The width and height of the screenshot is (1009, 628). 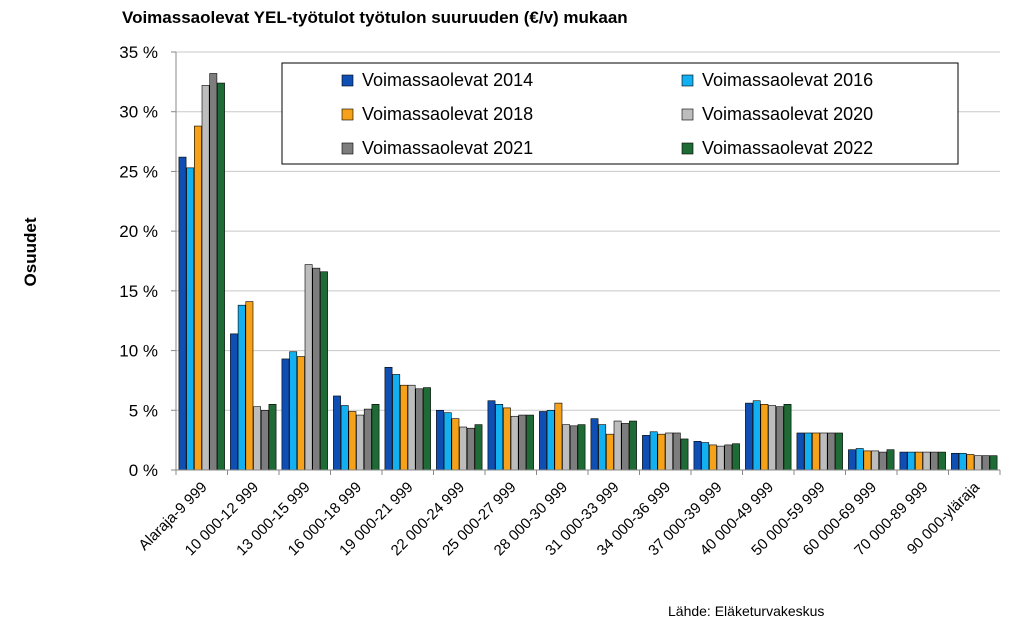 What do you see at coordinates (138, 171) in the screenshot?
I see `y-tick-label: 25 %` at bounding box center [138, 171].